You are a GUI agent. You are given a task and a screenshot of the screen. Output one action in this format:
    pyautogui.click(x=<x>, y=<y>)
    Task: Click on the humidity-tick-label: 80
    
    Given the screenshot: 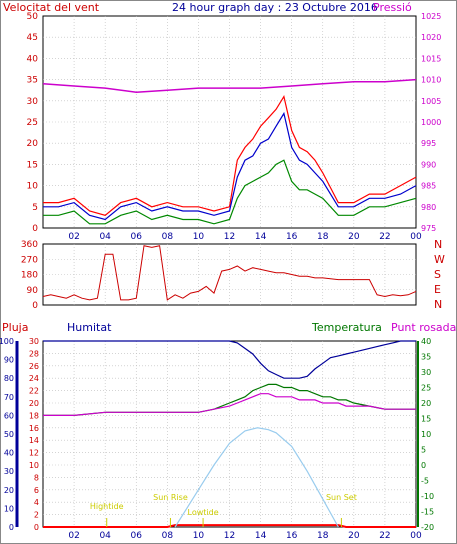 What is the action you would take?
    pyautogui.click(x=9, y=378)
    